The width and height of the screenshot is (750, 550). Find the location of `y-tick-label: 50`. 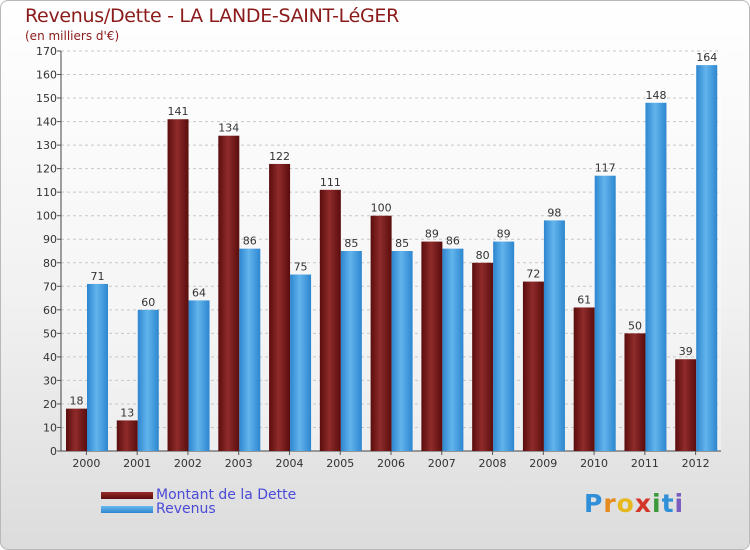

y-tick-label: 50 is located at coordinates (50, 333).